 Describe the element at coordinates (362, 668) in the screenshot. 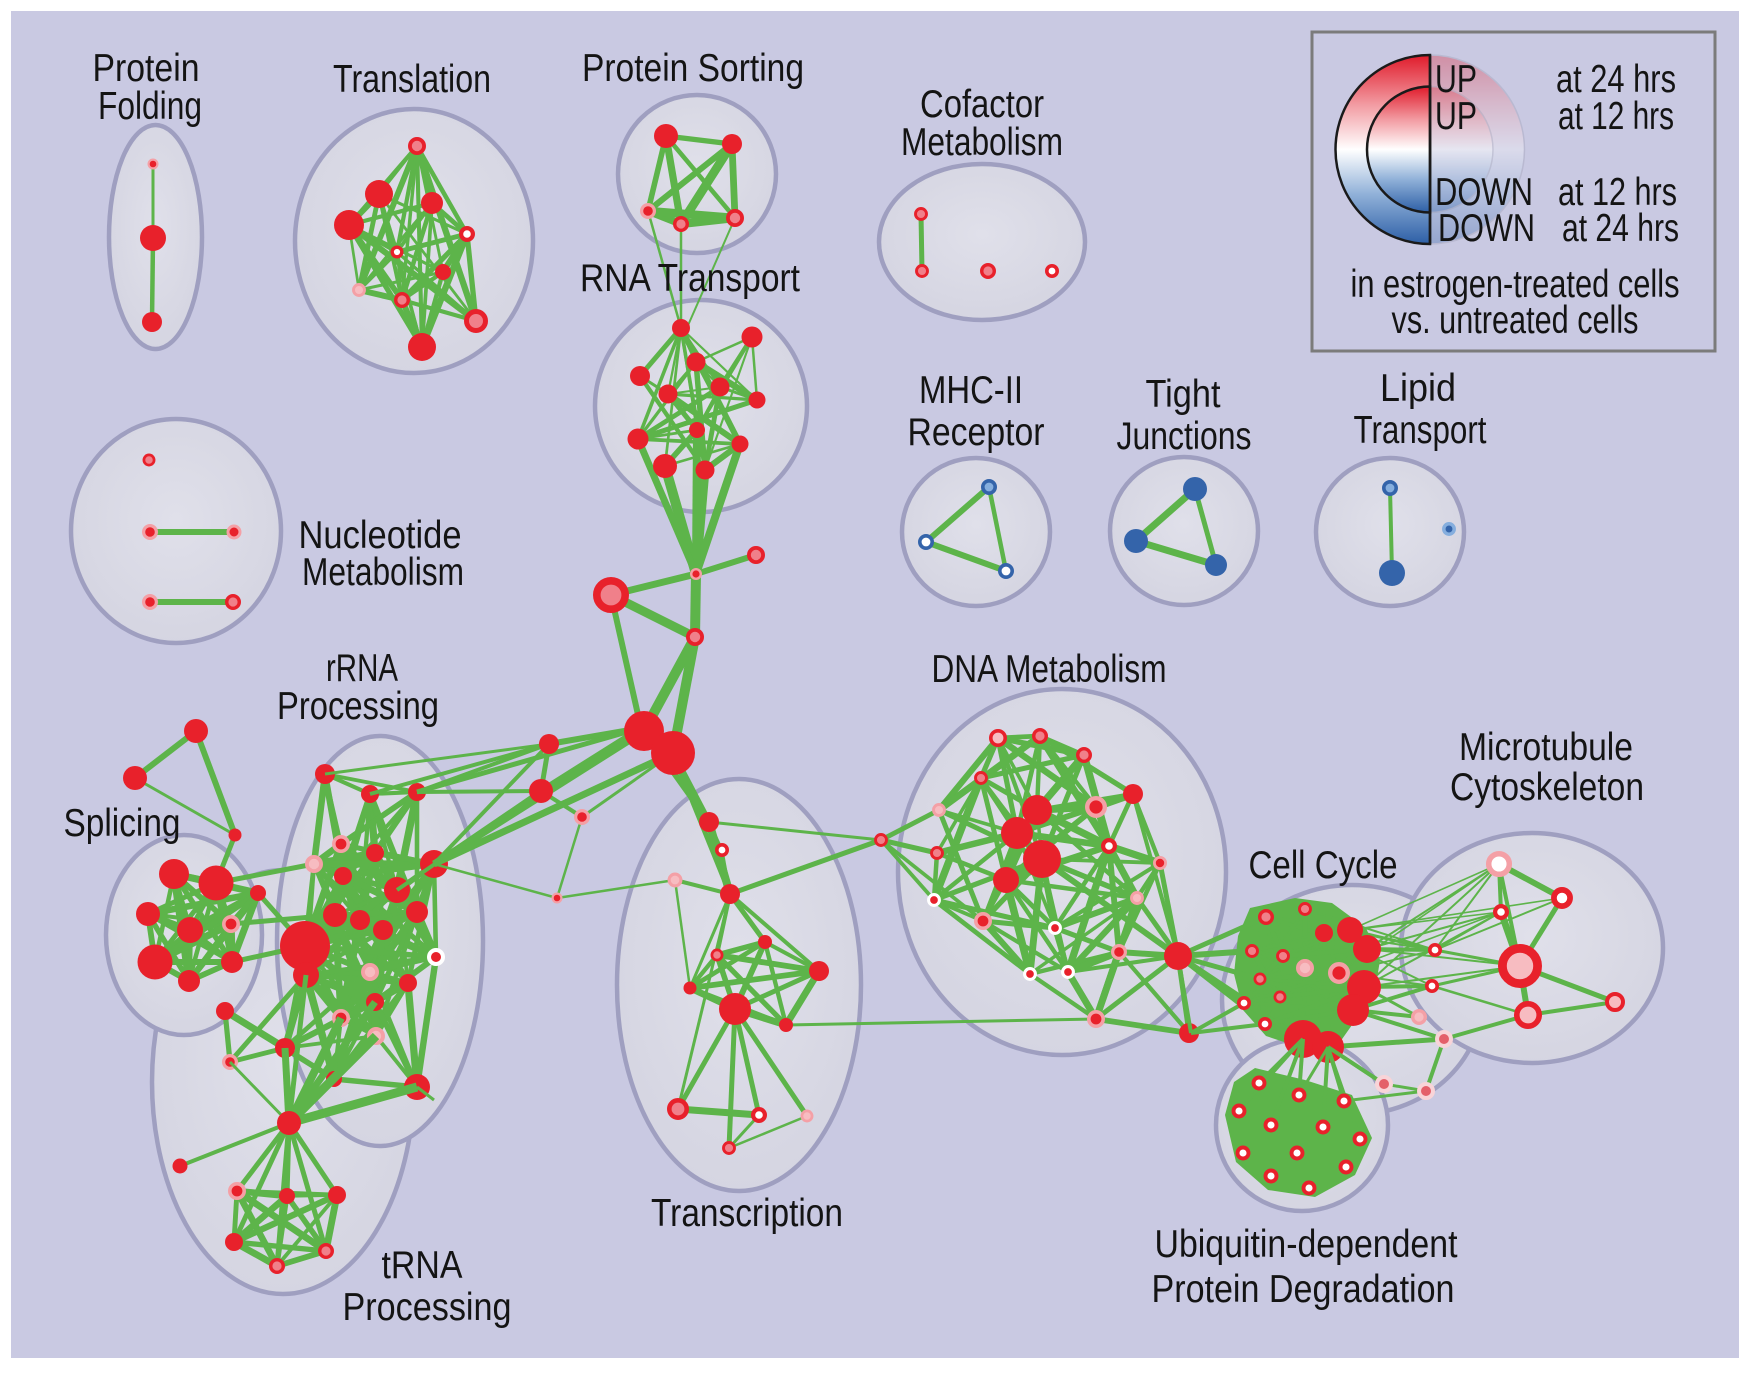

I see `svg-text: rRNA` at that location.